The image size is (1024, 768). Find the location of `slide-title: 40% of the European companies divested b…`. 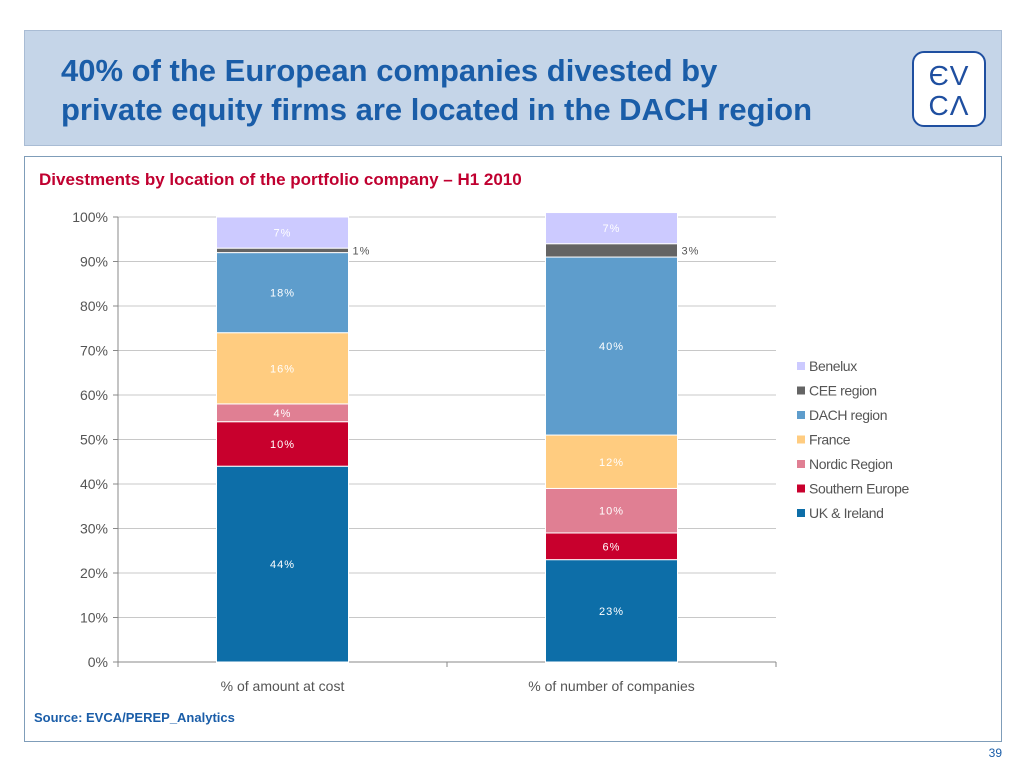

slide-title: 40% of the European companies divested b… is located at coordinates (437, 90).